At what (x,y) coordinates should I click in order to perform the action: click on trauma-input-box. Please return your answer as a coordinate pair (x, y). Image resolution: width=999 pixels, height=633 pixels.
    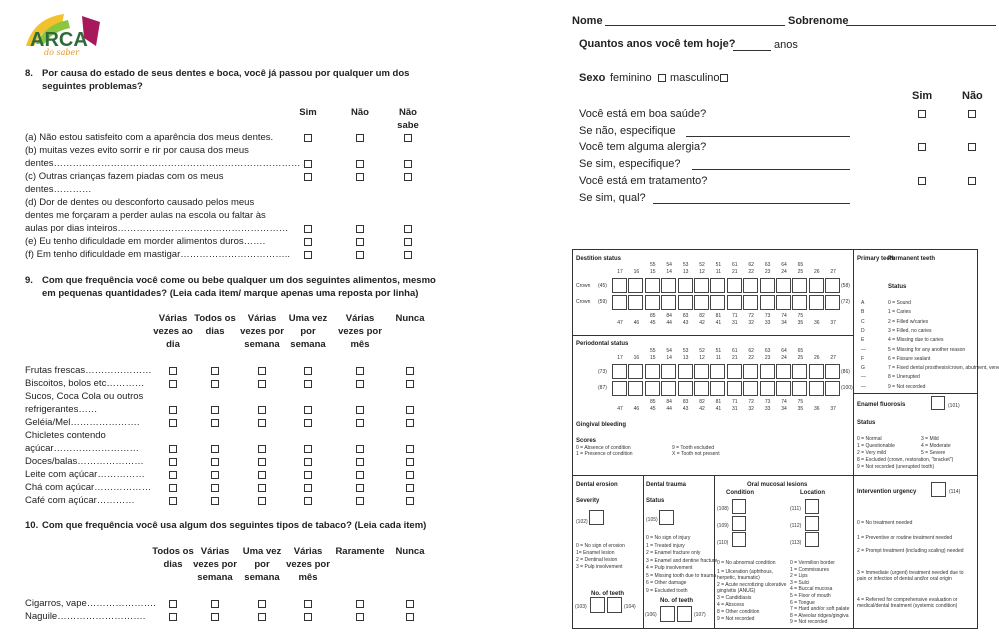
    Looking at the image, I should click on (666, 517).